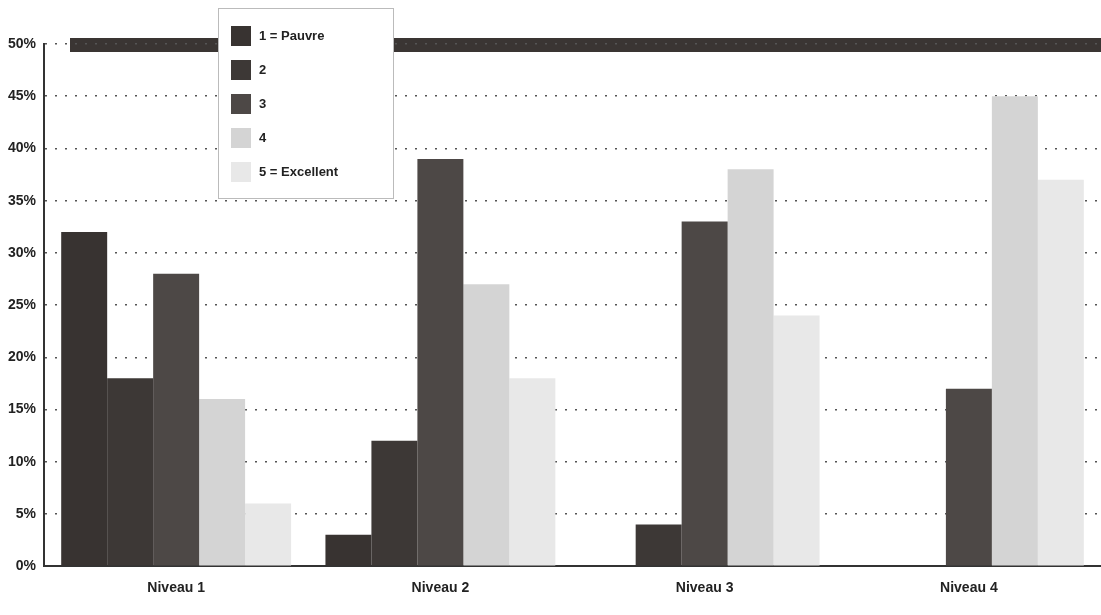 This screenshot has height=615, width=1101. Describe the element at coordinates (22, 251) in the screenshot. I see `y-tick-label: 30%` at that location.